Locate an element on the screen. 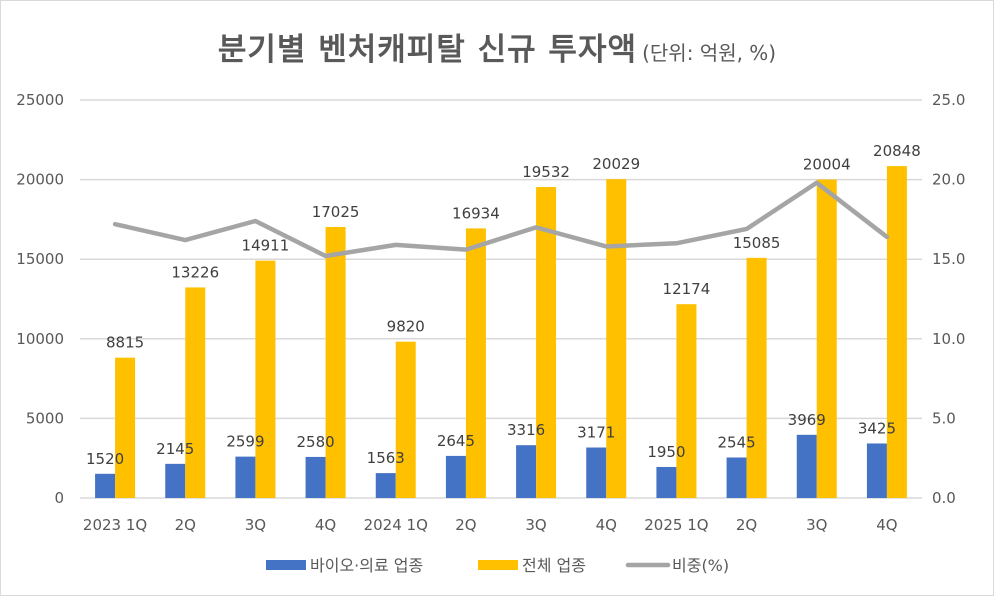 The image size is (994, 596). data-label-bio-medical: 3969 is located at coordinates (807, 420).